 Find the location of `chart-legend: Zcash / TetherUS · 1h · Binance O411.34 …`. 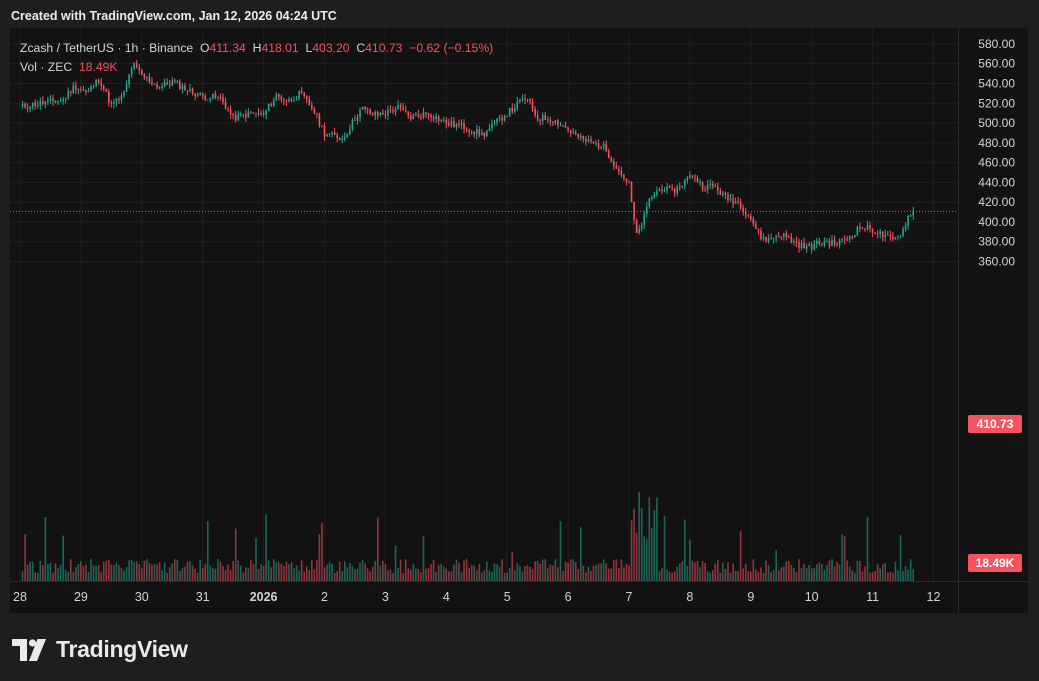

chart-legend: Zcash / TetherUS · 1h · Binance O411.34 … is located at coordinates (256, 58).